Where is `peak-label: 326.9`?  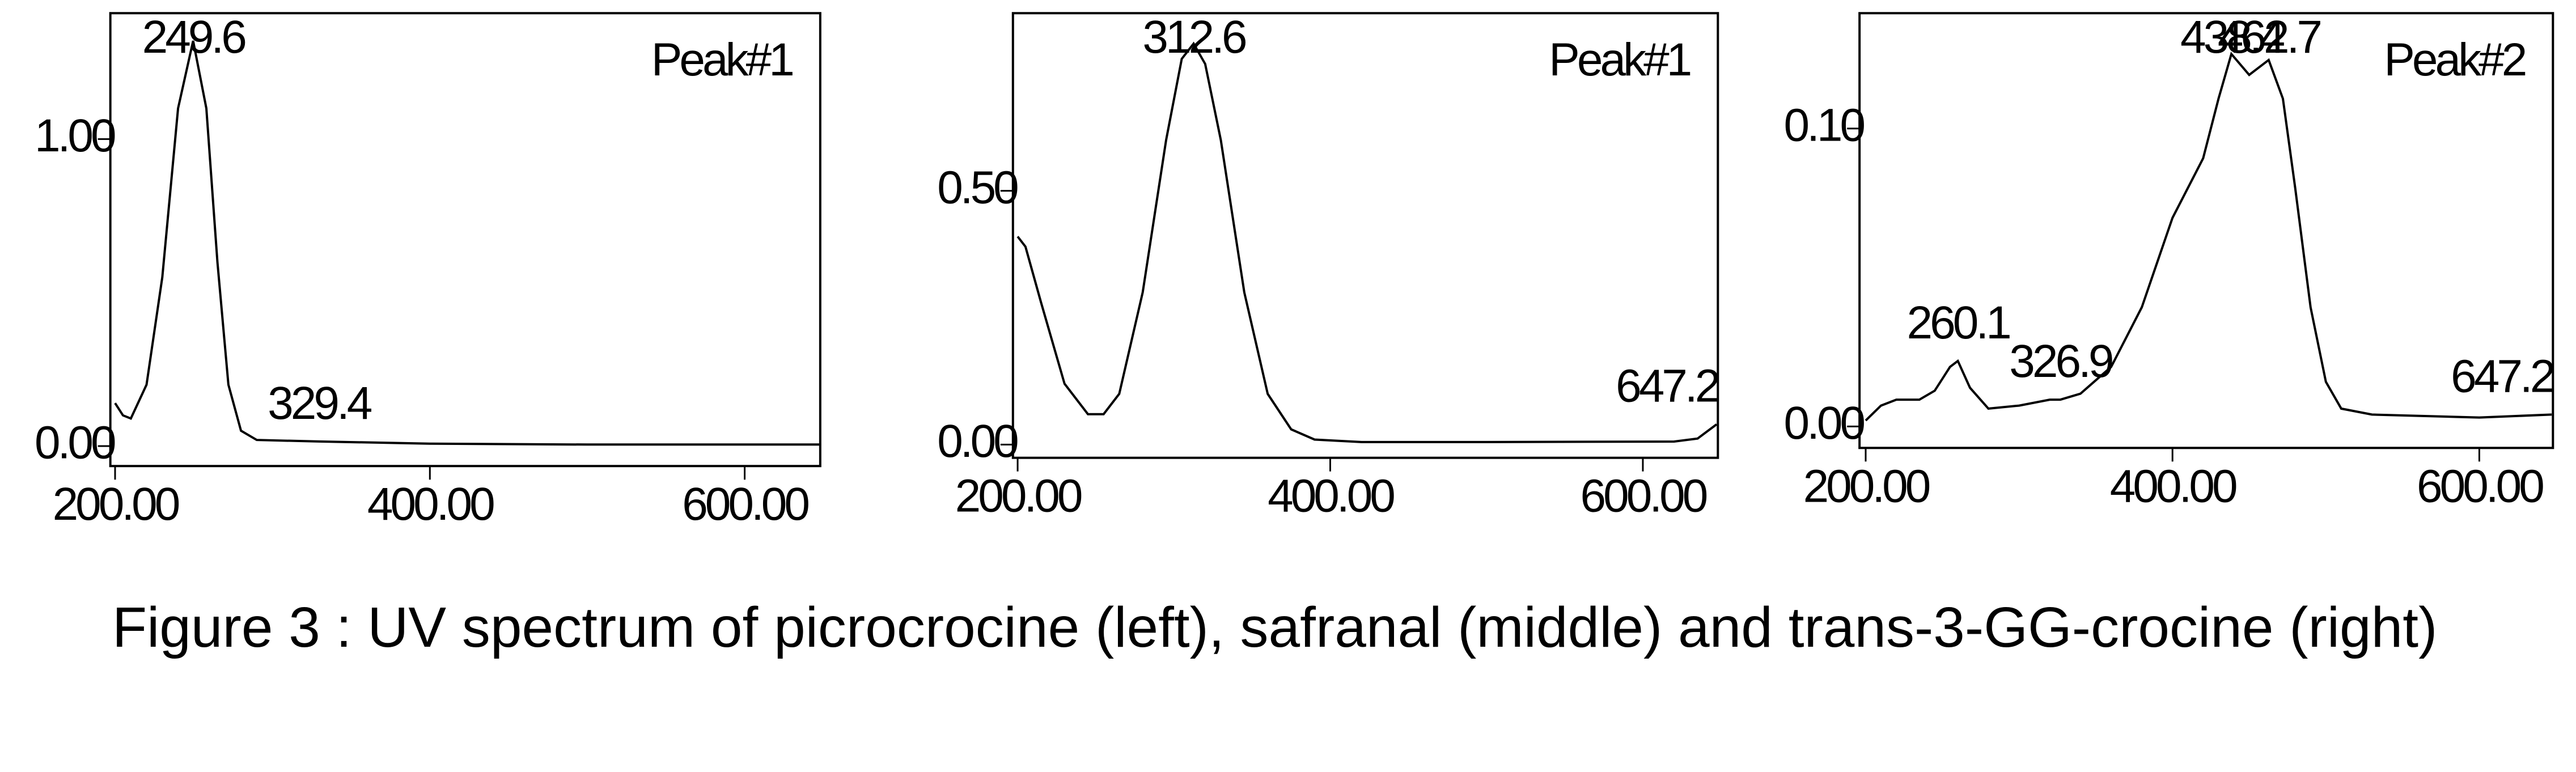
peak-label: 326.9 is located at coordinates (2060, 361).